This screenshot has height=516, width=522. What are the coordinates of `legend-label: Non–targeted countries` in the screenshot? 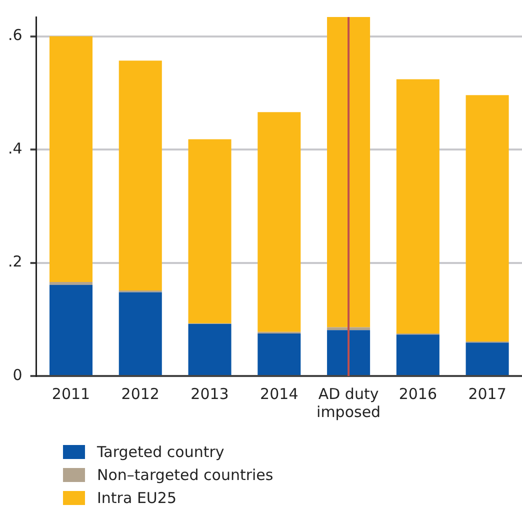 It's located at (185, 475).